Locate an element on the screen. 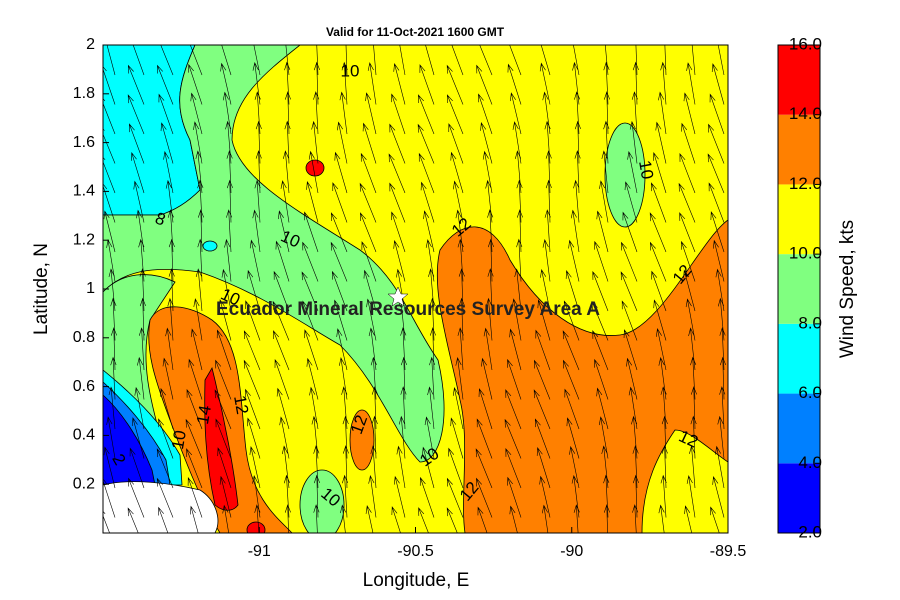 This screenshot has height=600, width=900. x-tick-label: -91 is located at coordinates (259, 551).